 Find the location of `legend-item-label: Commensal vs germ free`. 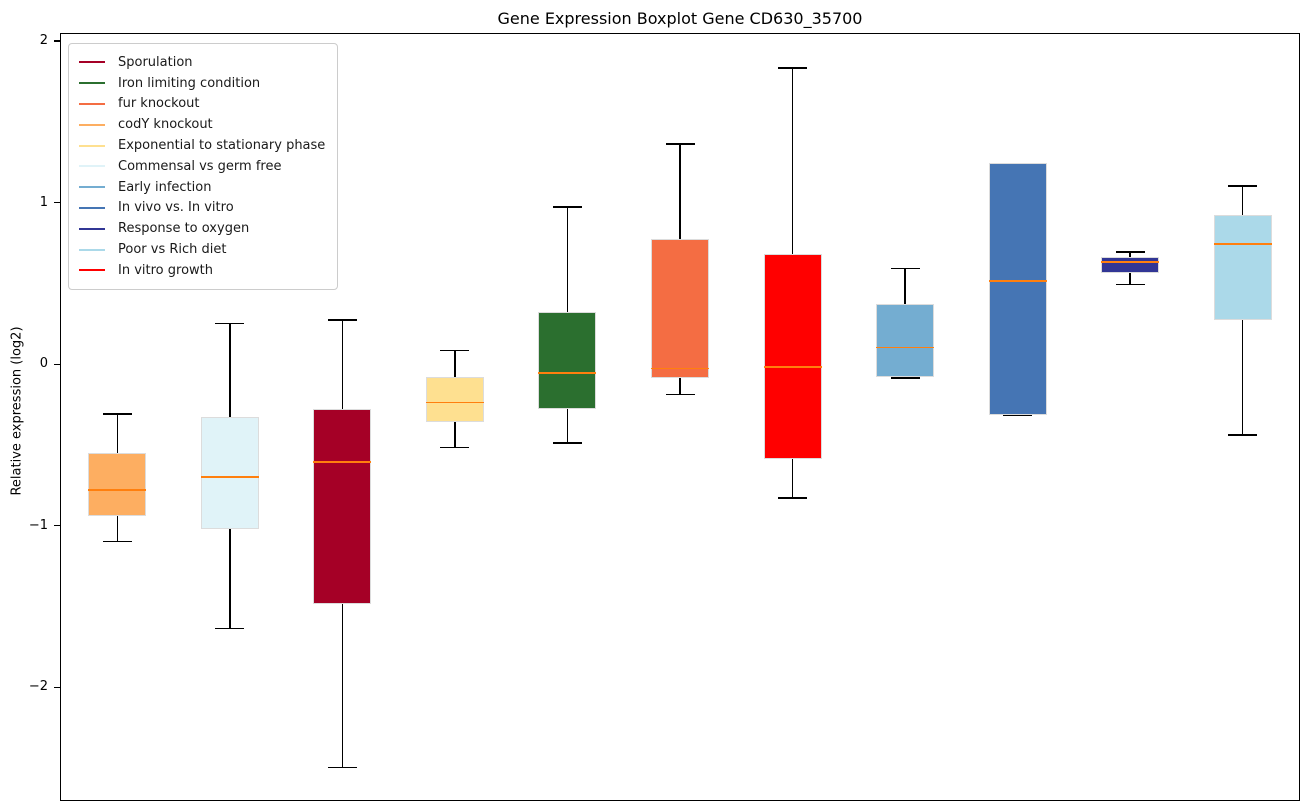

legend-item-label: Commensal vs germ free is located at coordinates (200, 166).